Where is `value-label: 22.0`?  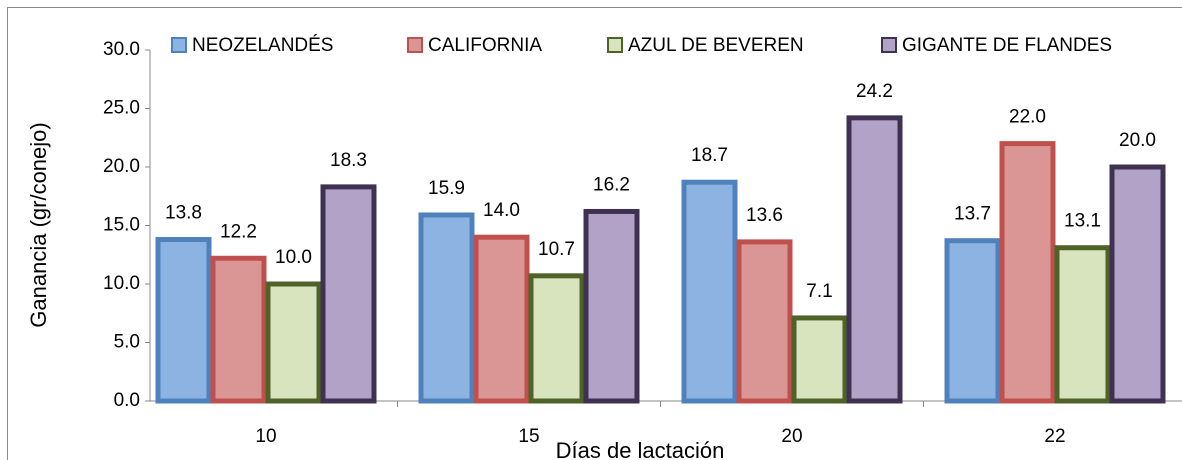 value-label: 22.0 is located at coordinates (1027, 117).